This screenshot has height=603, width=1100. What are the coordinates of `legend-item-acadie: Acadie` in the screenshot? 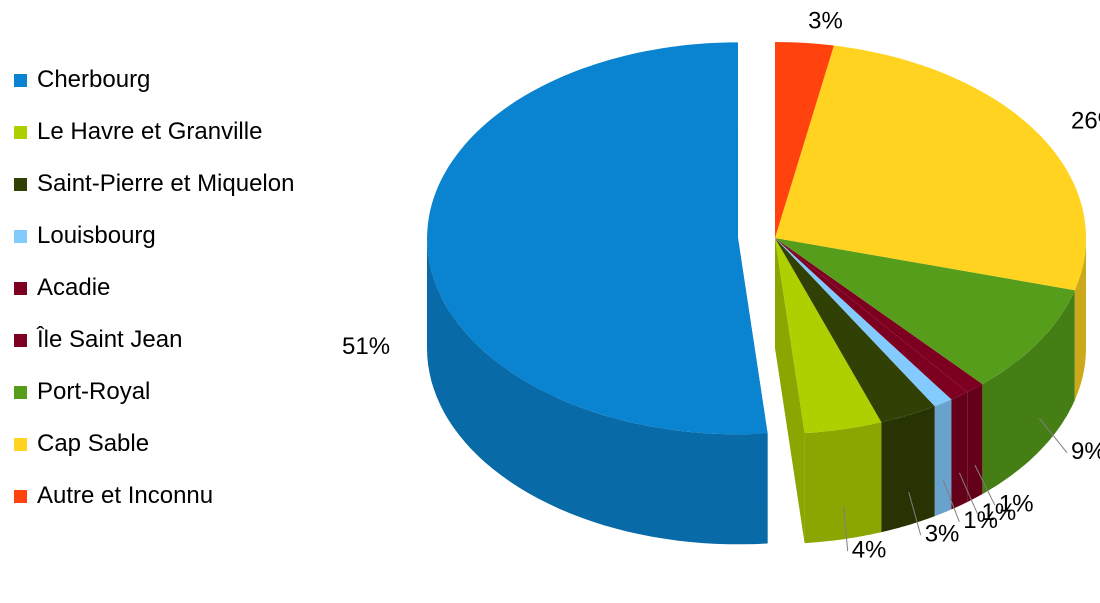 It's located at (154, 288).